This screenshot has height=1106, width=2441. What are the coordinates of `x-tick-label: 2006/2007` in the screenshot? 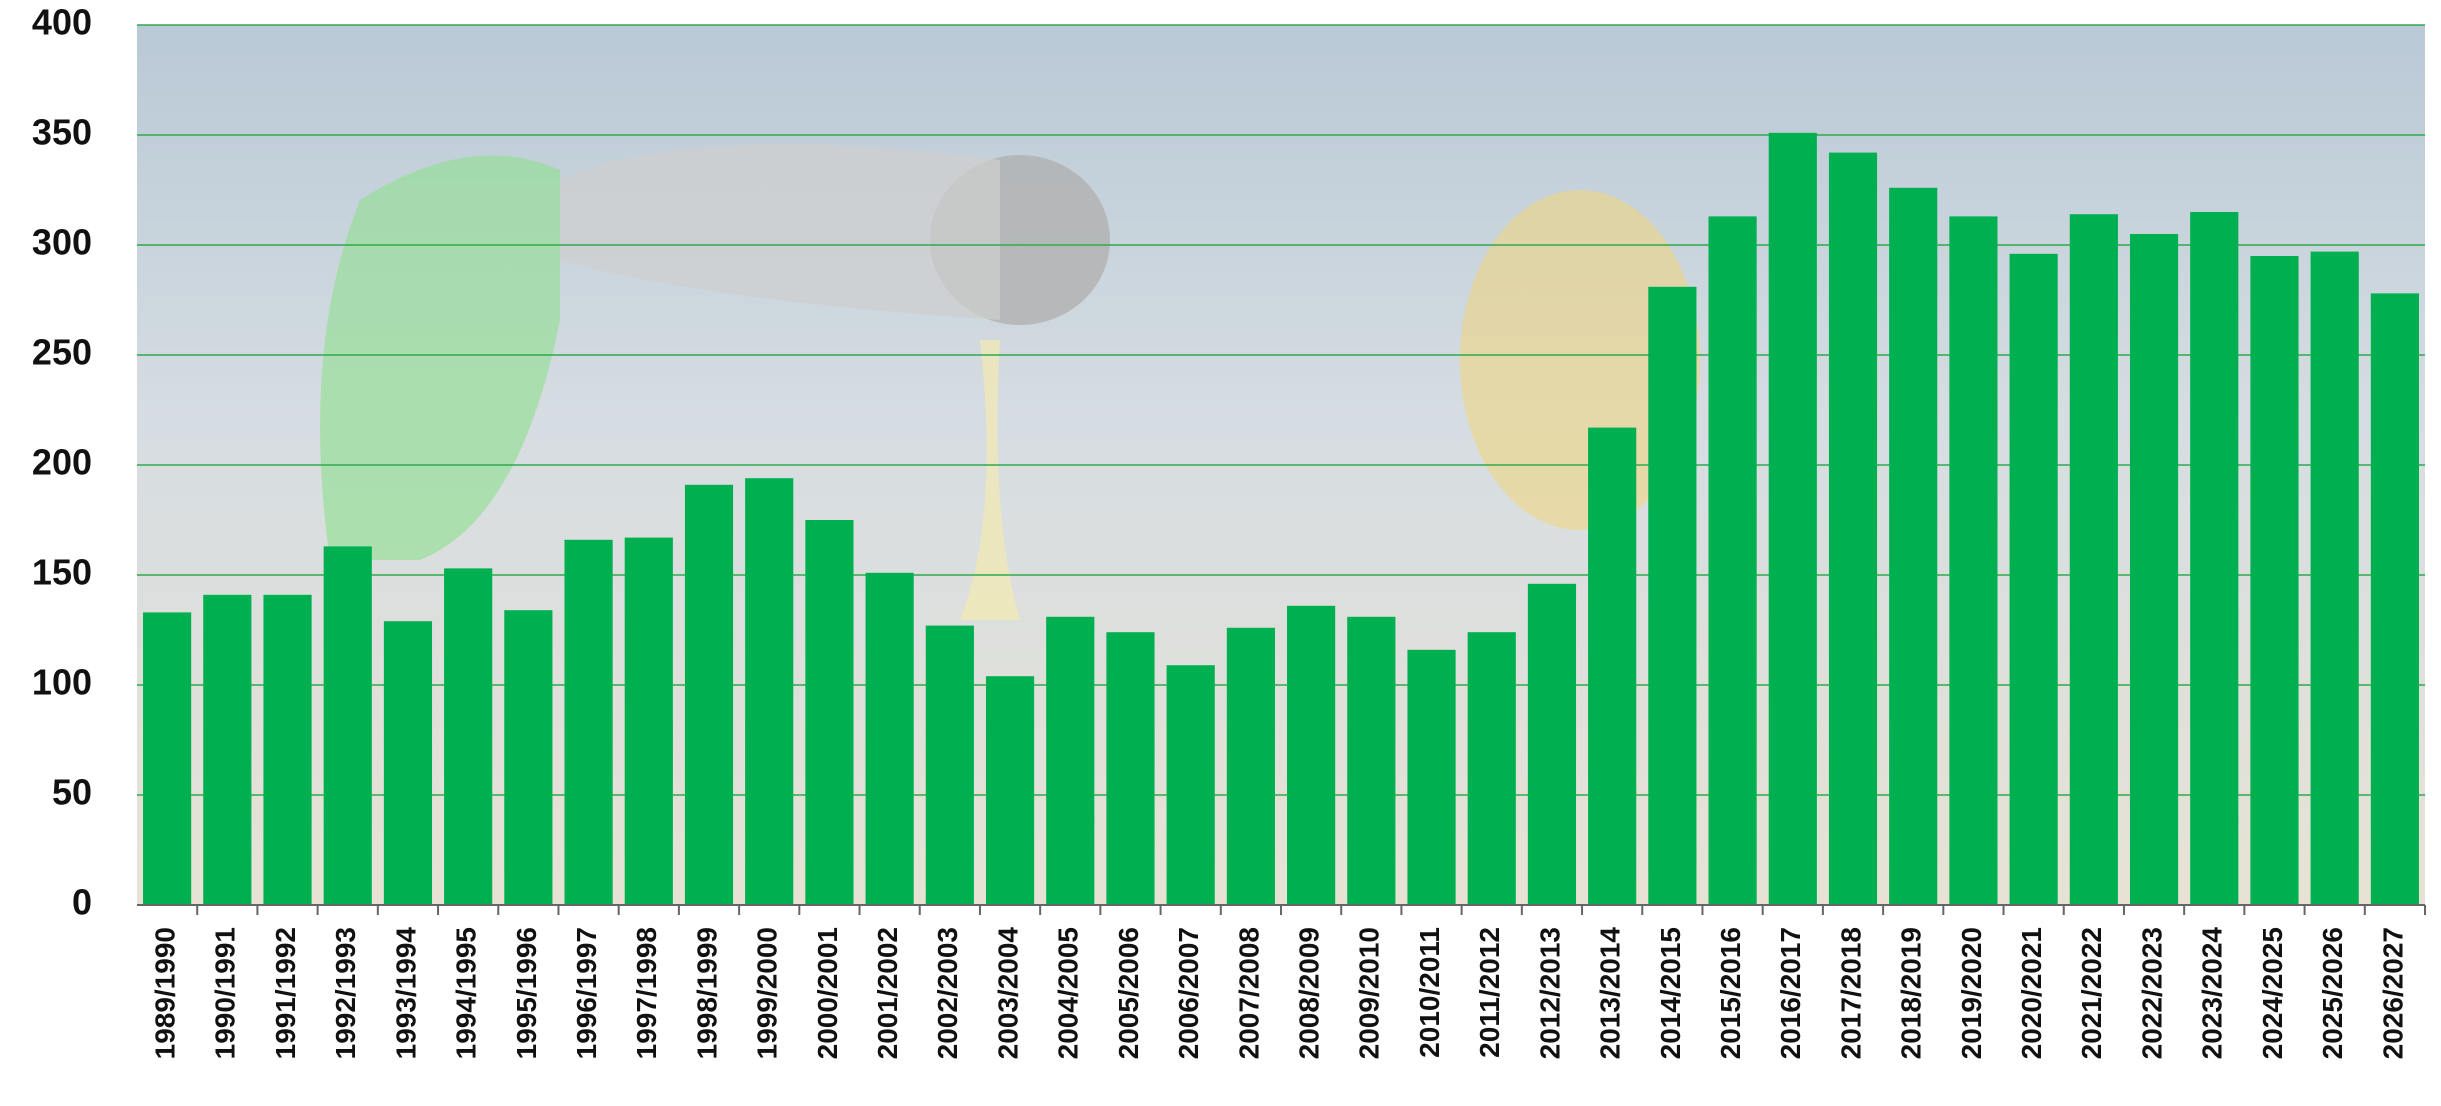 It's located at (1188, 993).